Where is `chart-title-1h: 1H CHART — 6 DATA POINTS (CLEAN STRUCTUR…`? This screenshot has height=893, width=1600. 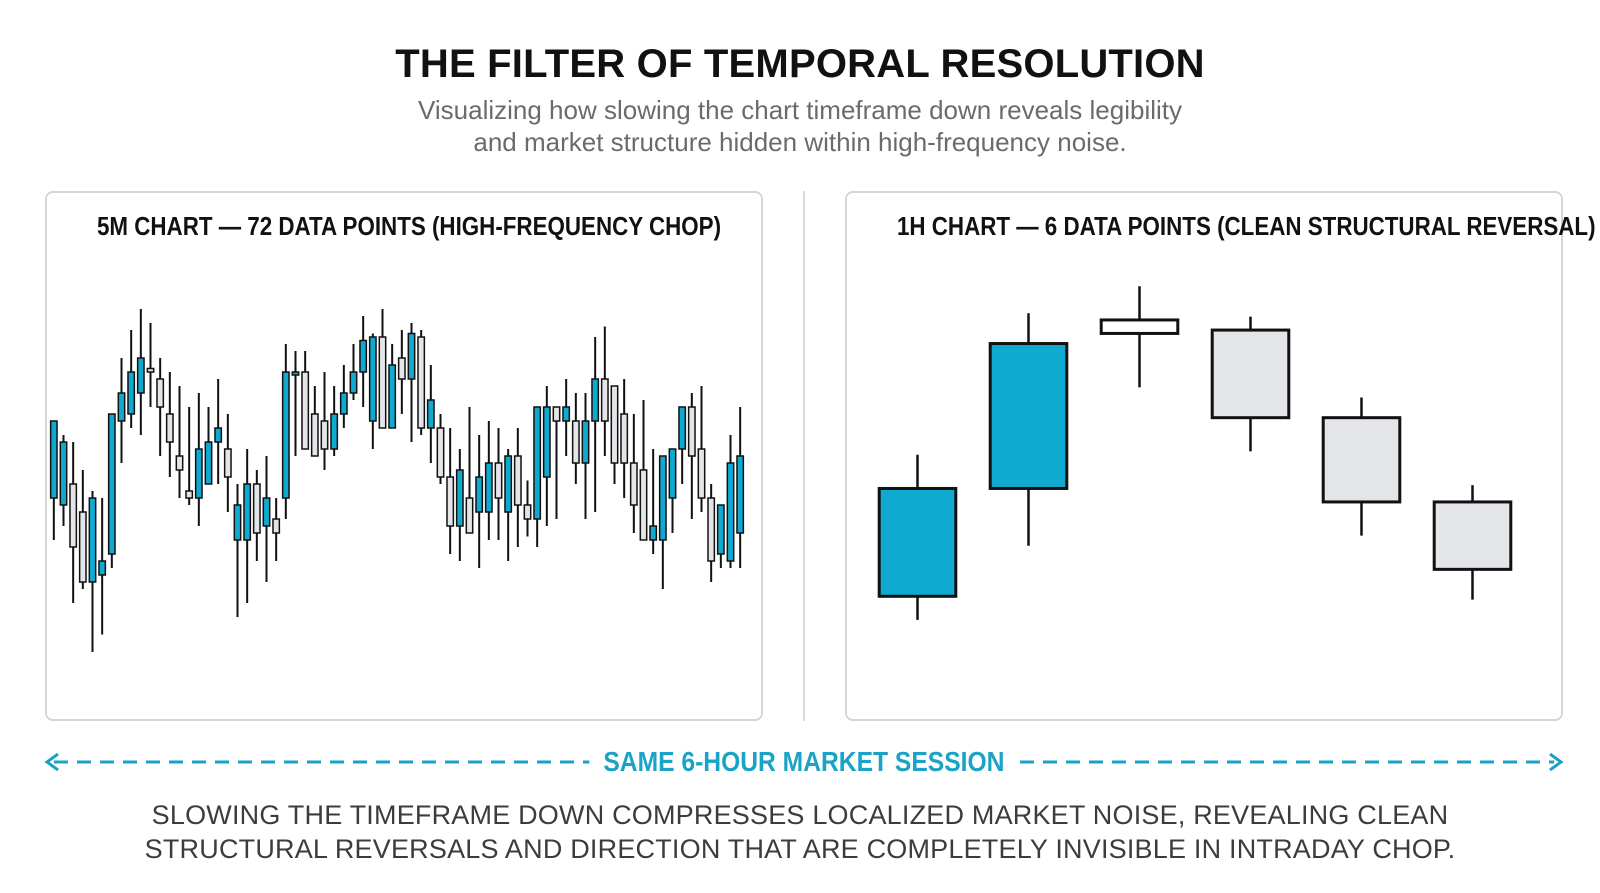 chart-title-1h: 1H CHART — 6 DATA POINTS (CLEAN STRUCTUR… is located at coordinates (1246, 226).